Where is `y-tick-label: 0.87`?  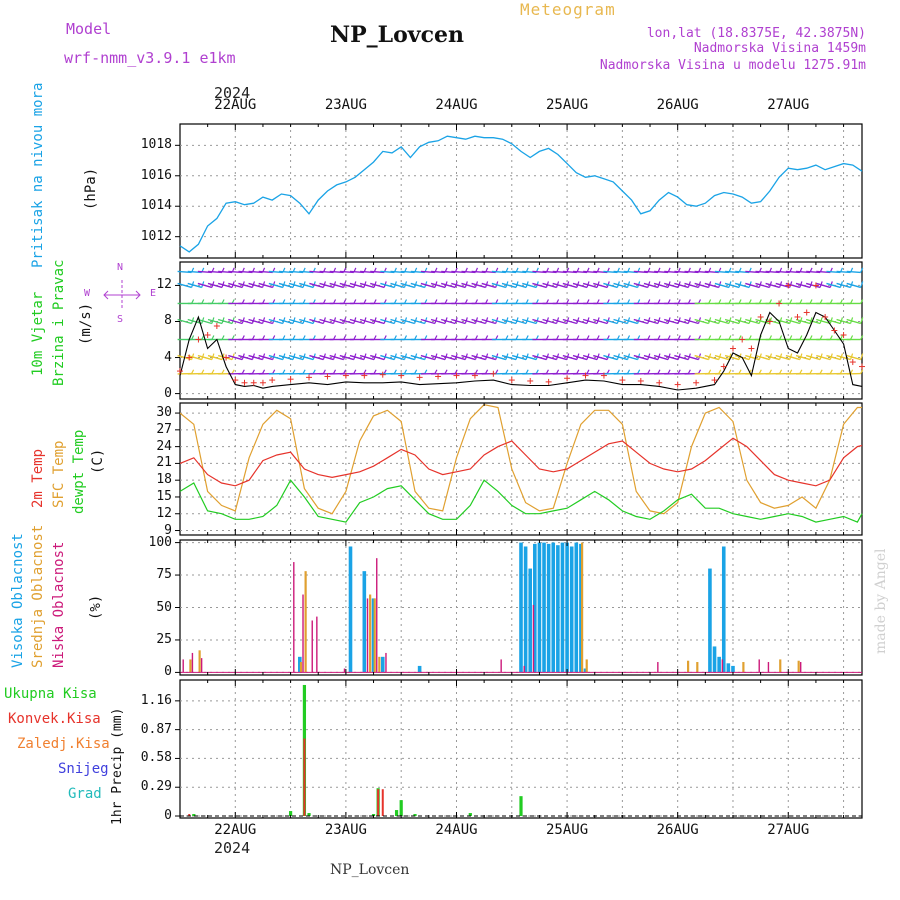 y-tick-label: 0.87 is located at coordinates (156, 729).